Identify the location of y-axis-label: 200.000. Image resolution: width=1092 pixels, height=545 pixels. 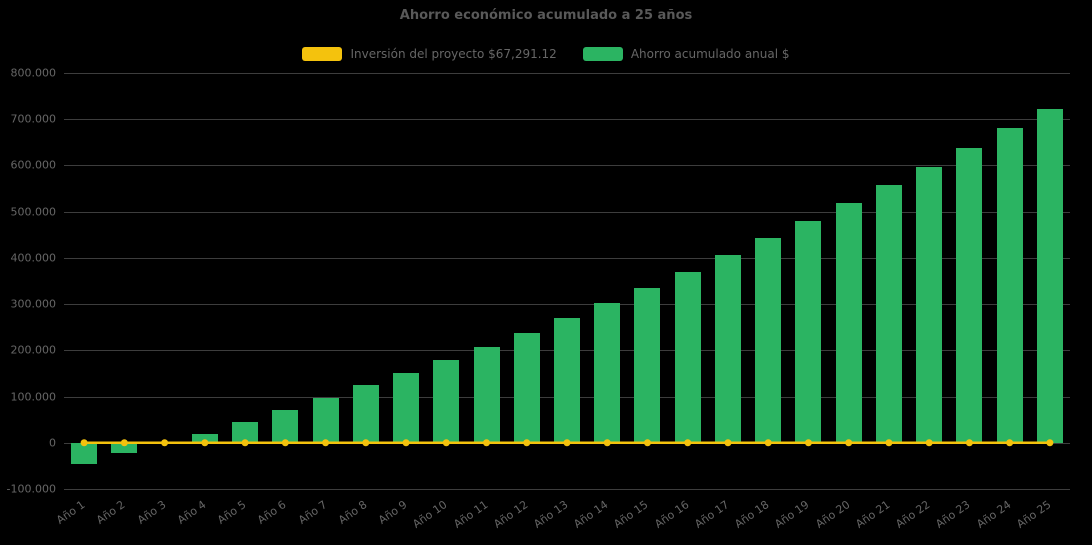
(33, 350).